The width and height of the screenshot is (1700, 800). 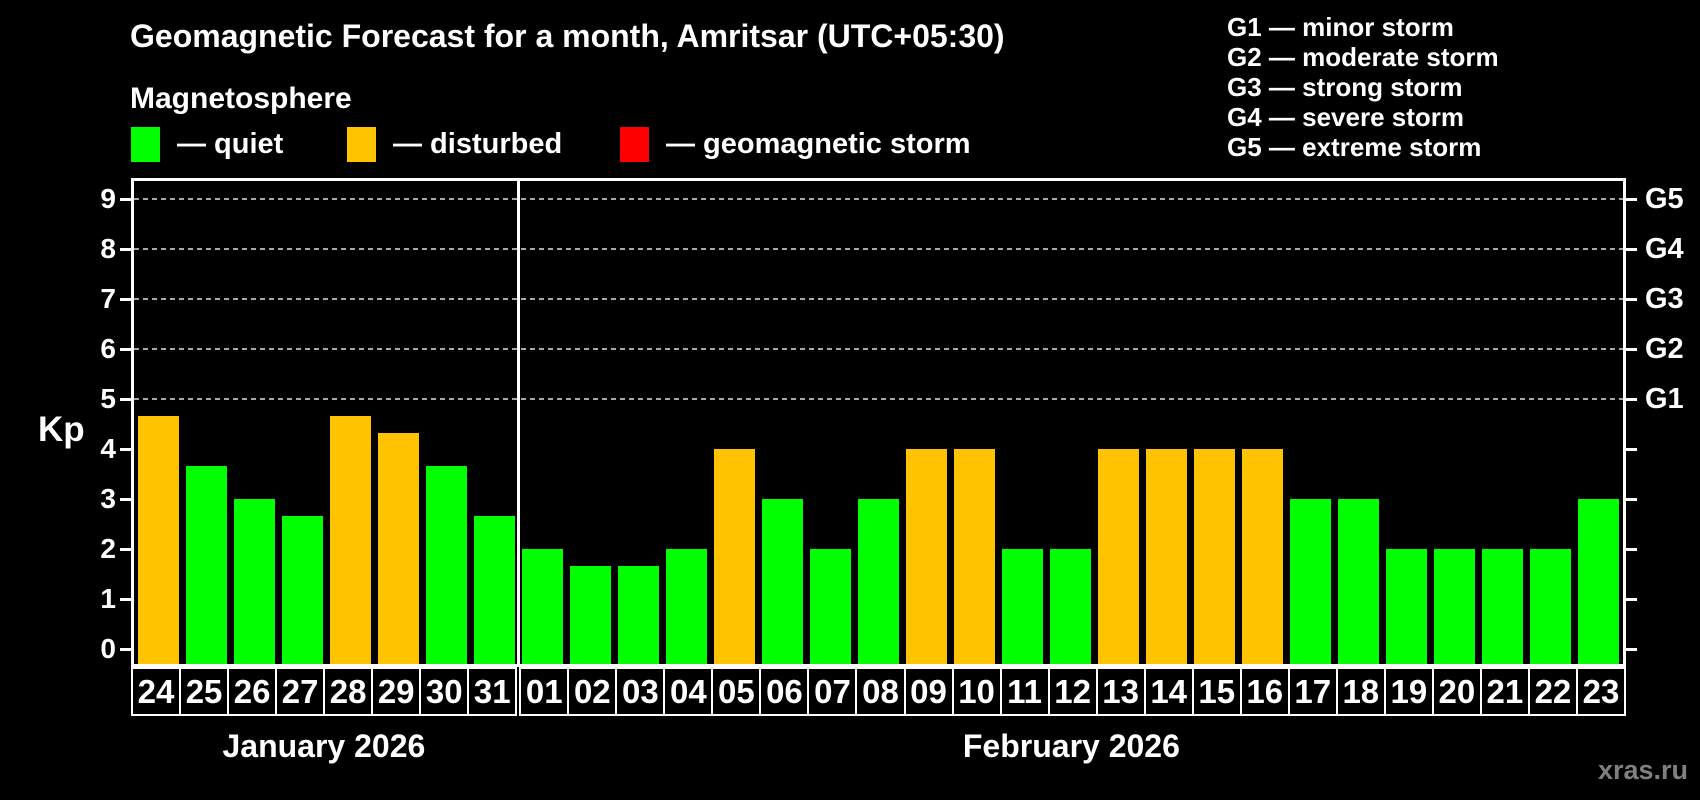 I want to click on left-tick-kp8, so click(x=125, y=249).